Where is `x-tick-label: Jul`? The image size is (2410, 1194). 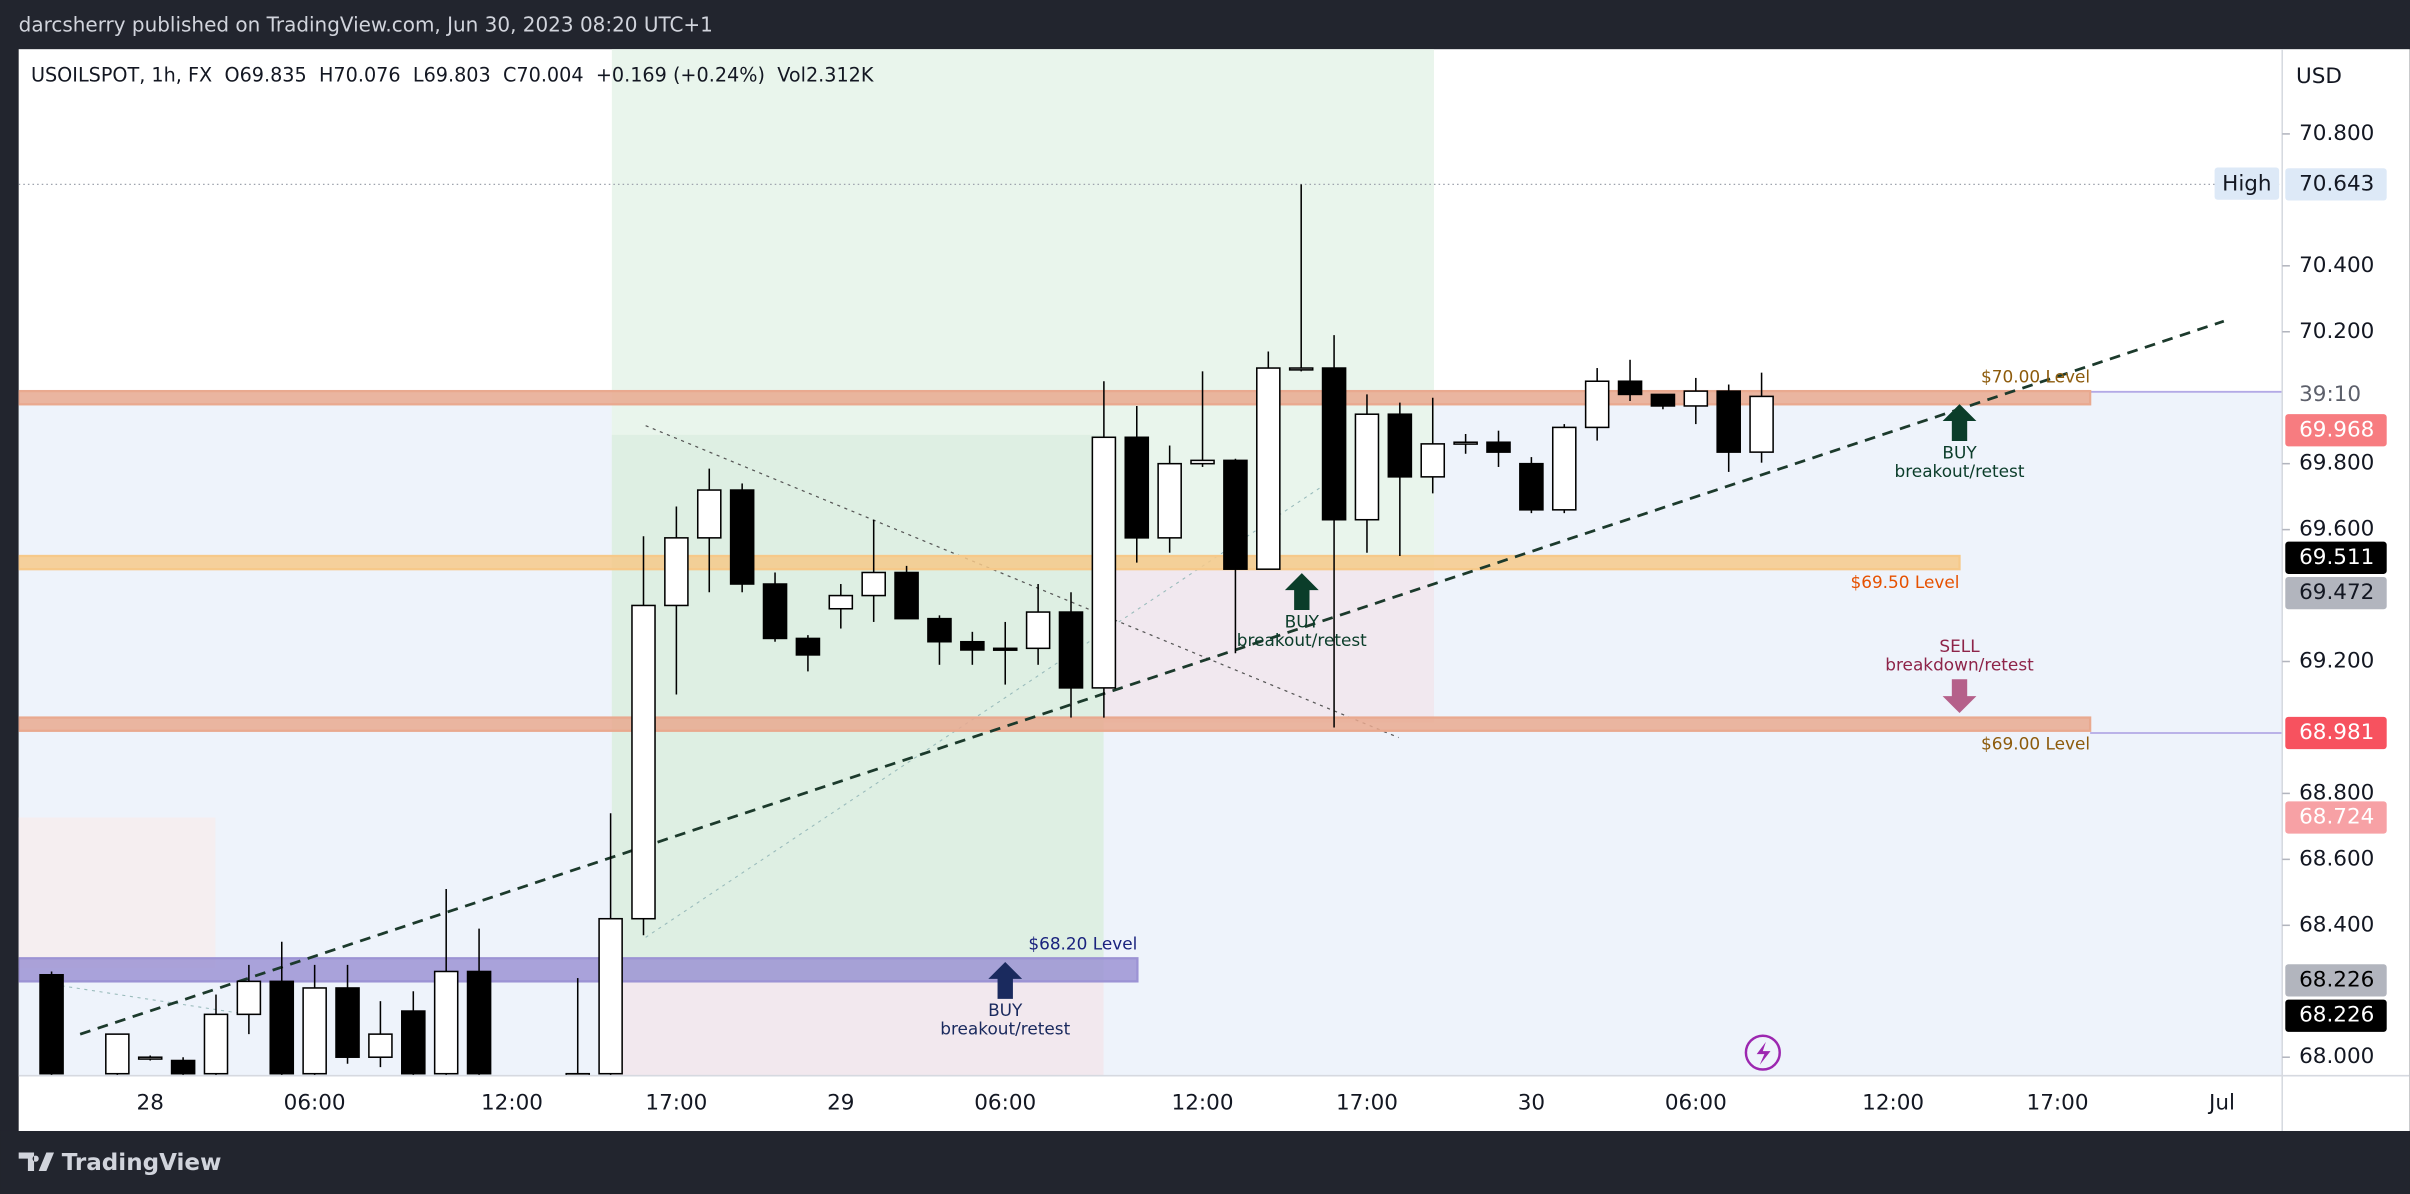
x-tick-label: Jul is located at coordinates (2221, 1102).